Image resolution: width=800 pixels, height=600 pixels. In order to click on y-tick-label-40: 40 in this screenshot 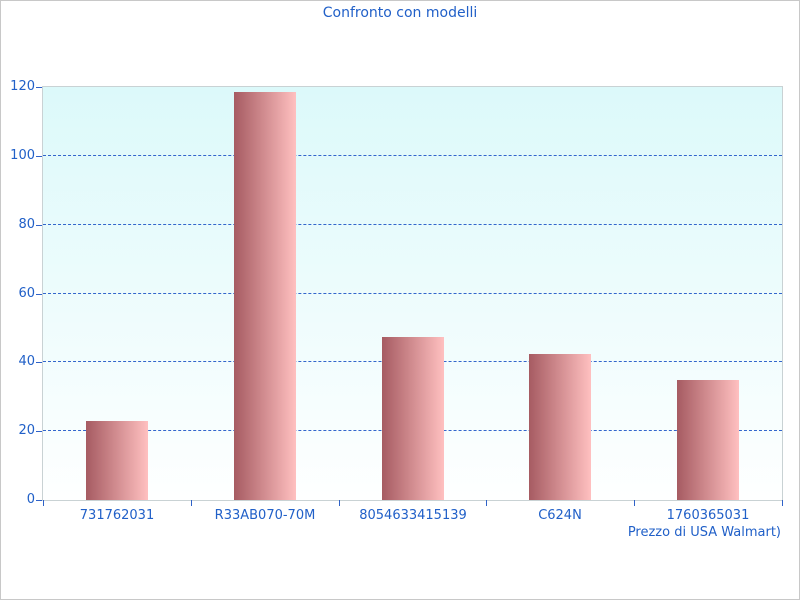, I will do `click(26, 362)`.